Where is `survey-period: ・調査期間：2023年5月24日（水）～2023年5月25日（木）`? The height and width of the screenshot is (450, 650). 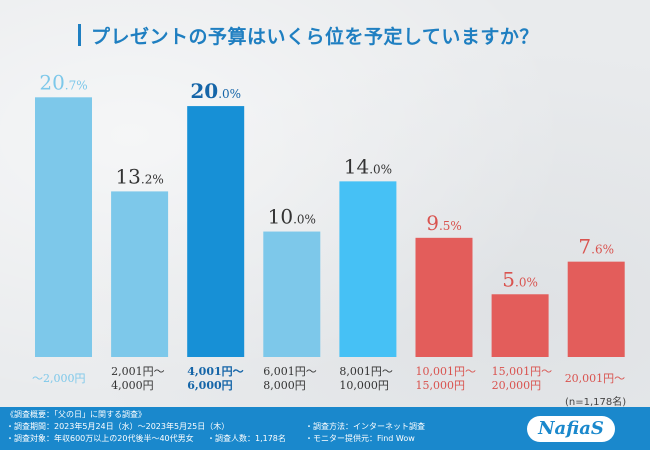
survey-period: ・調査期間：2023年5月24日（水）～2023年5月25日（木） is located at coordinates (118, 426).